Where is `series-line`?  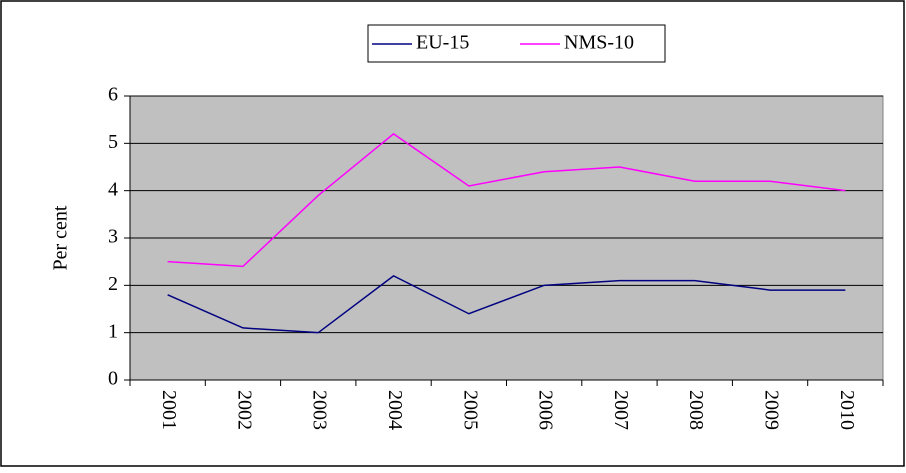
series-line is located at coordinates (506, 304).